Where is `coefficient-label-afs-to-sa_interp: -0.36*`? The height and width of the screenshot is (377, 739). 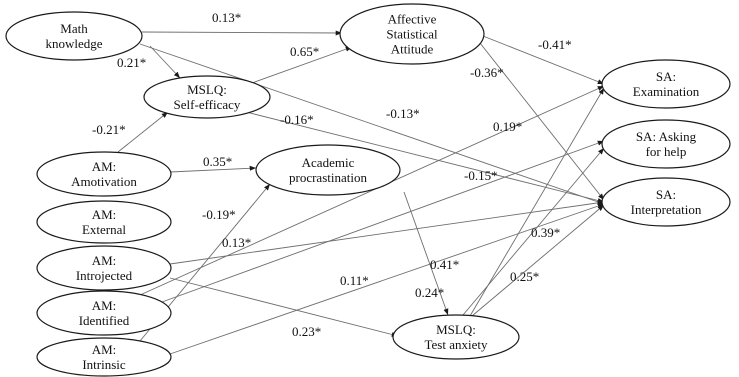
coefficient-label-afs-to-sa_interp: -0.36* is located at coordinates (487, 72).